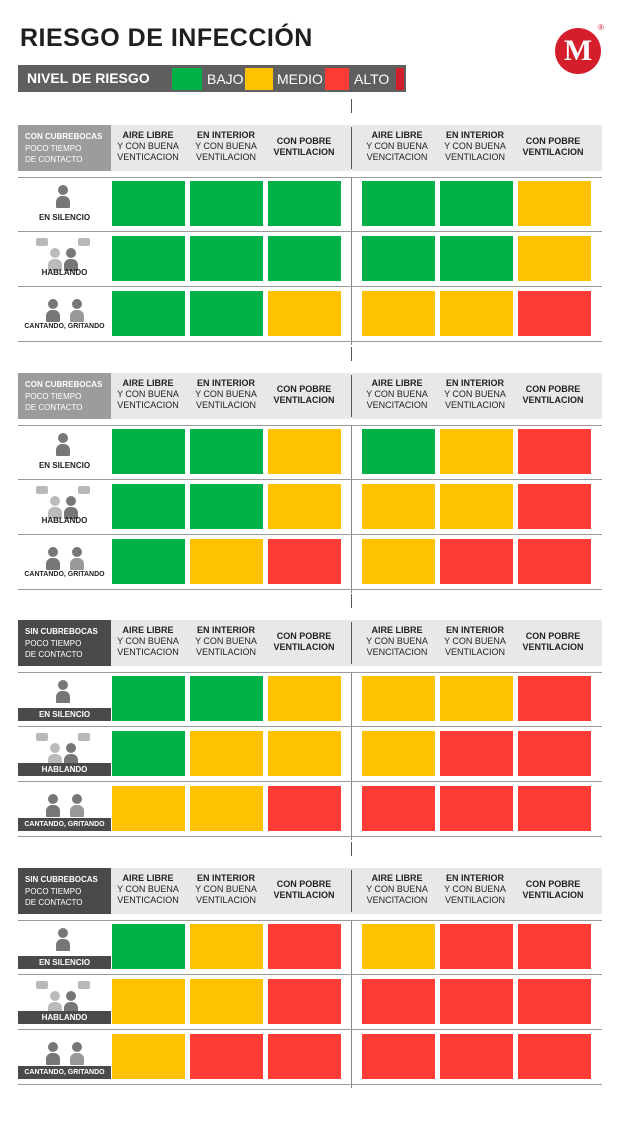 This screenshot has width=618, height=1125. I want to click on registered-mark: ®, so click(601, 27).